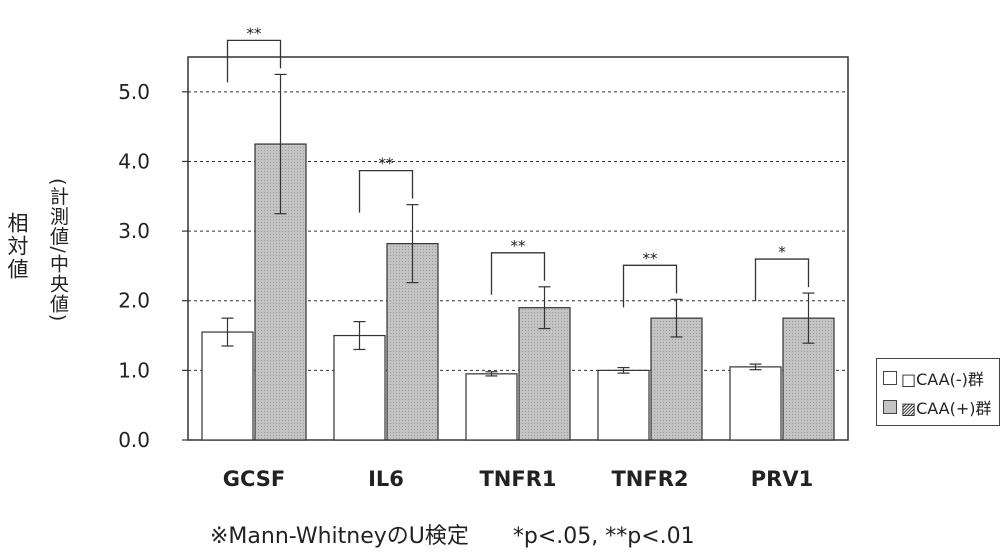 The height and width of the screenshot is (554, 1006). What do you see at coordinates (134, 440) in the screenshot?
I see `y-tick-label: 0.0` at bounding box center [134, 440].